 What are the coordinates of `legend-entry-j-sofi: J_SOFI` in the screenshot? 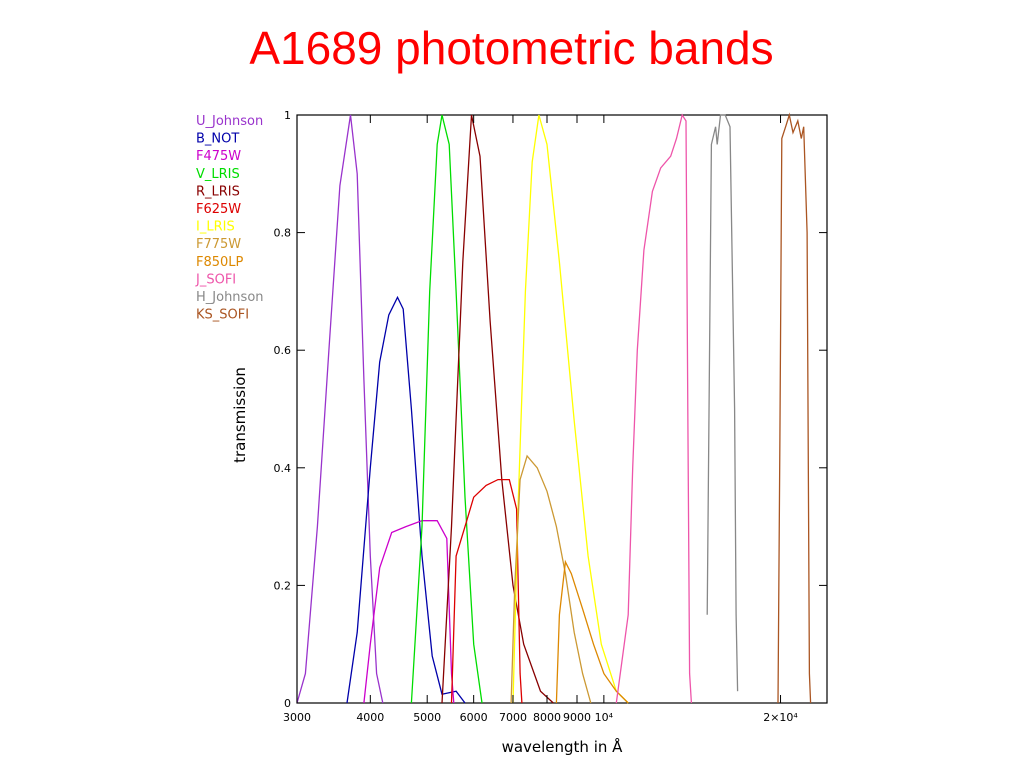 It's located at (215, 279).